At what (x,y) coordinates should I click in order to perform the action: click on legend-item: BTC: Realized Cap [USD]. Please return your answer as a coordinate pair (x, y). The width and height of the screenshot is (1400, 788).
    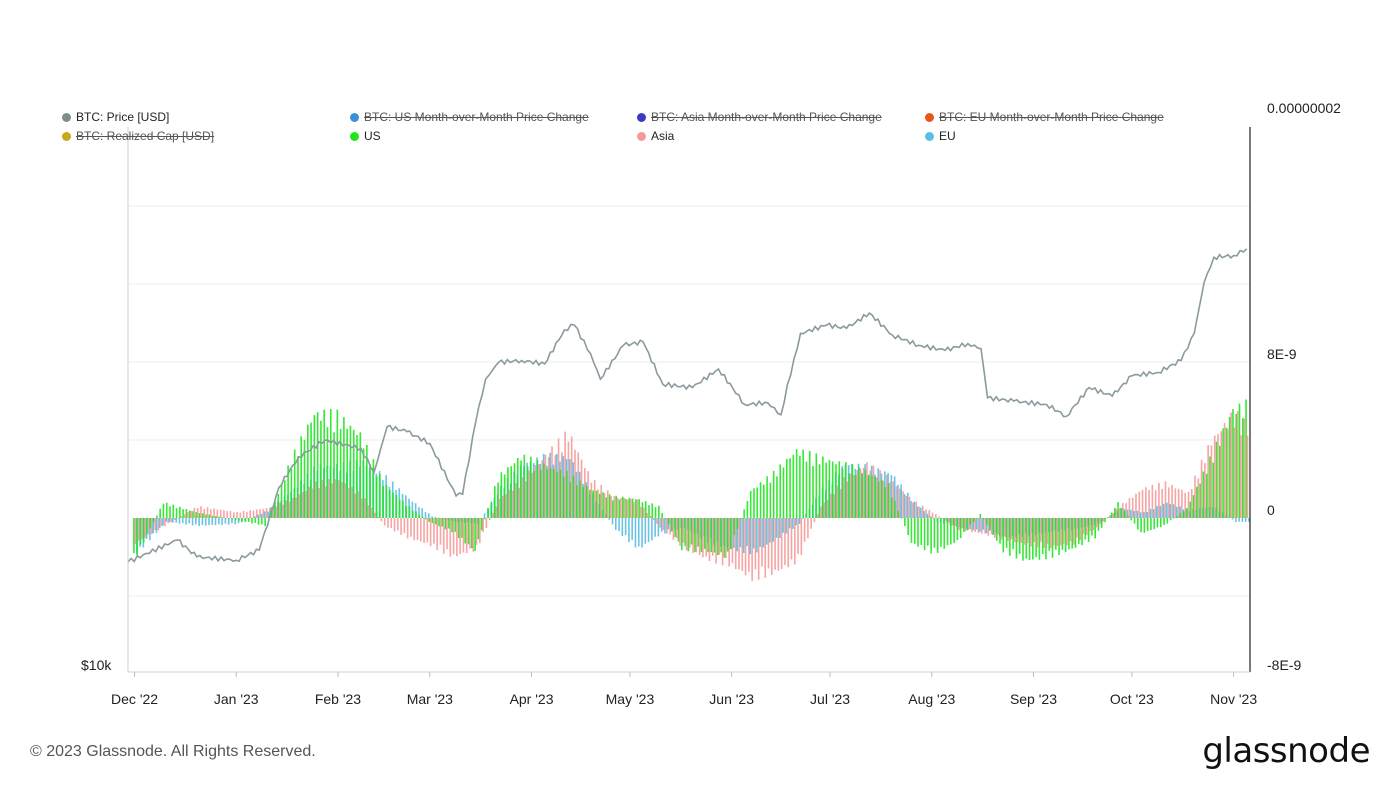
    Looking at the image, I should click on (138, 136).